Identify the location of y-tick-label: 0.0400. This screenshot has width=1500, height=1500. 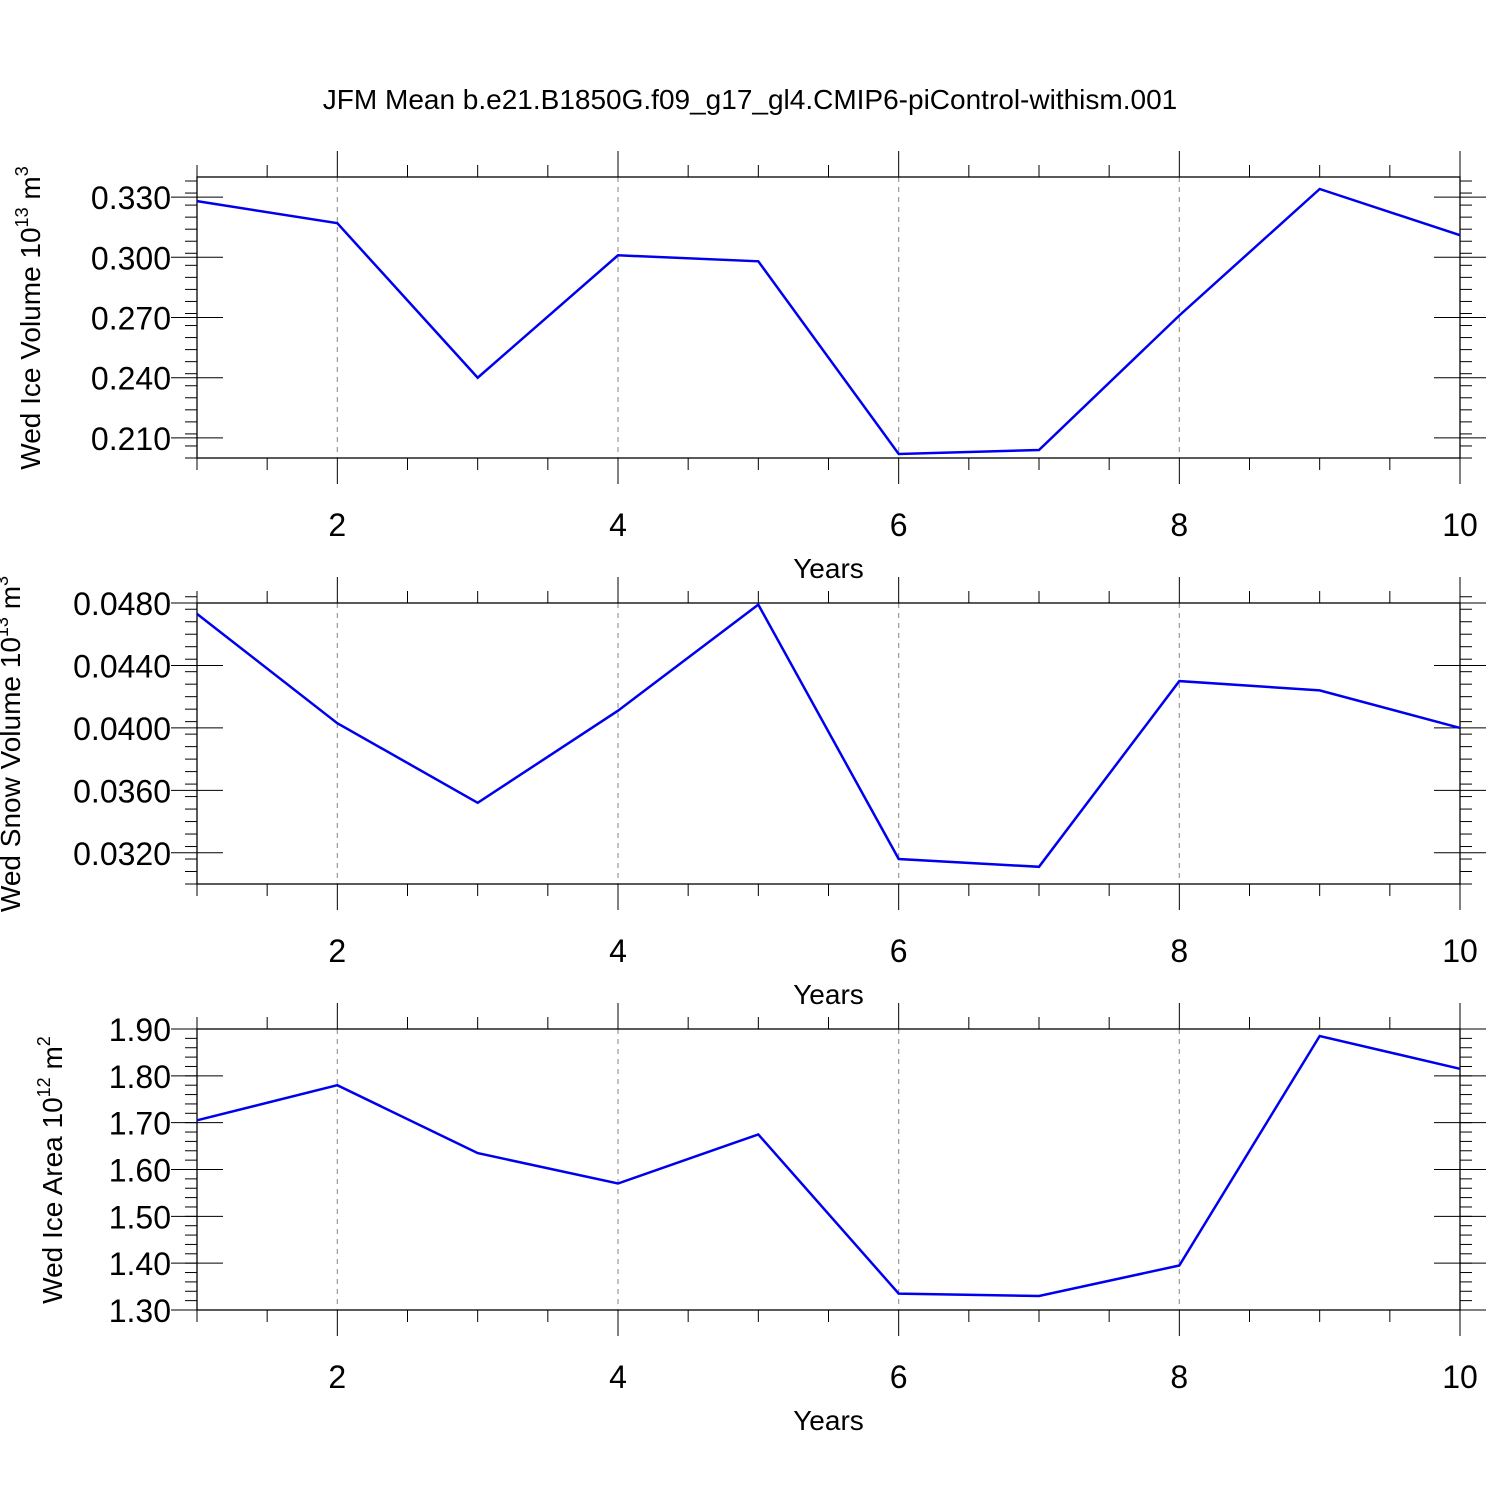
(122, 729).